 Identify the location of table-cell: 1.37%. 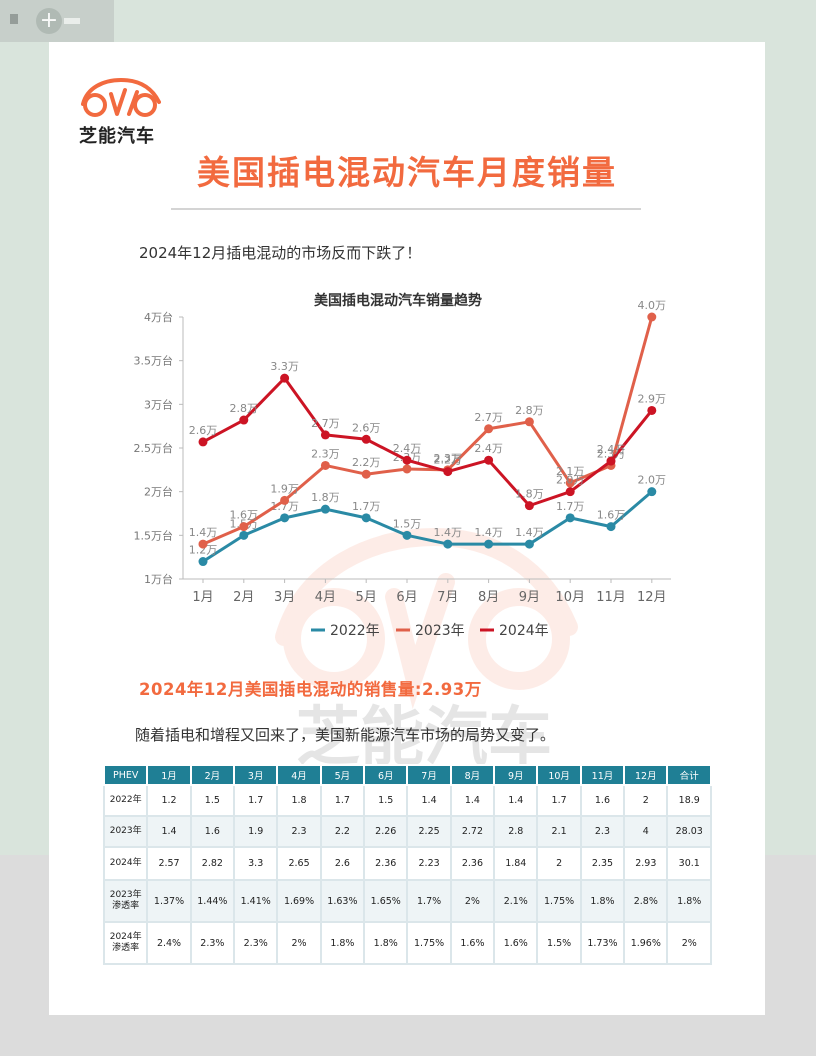
(169, 901).